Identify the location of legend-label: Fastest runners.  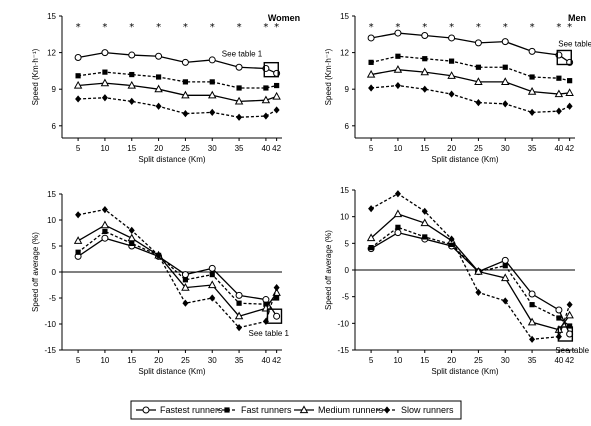
(191, 410).